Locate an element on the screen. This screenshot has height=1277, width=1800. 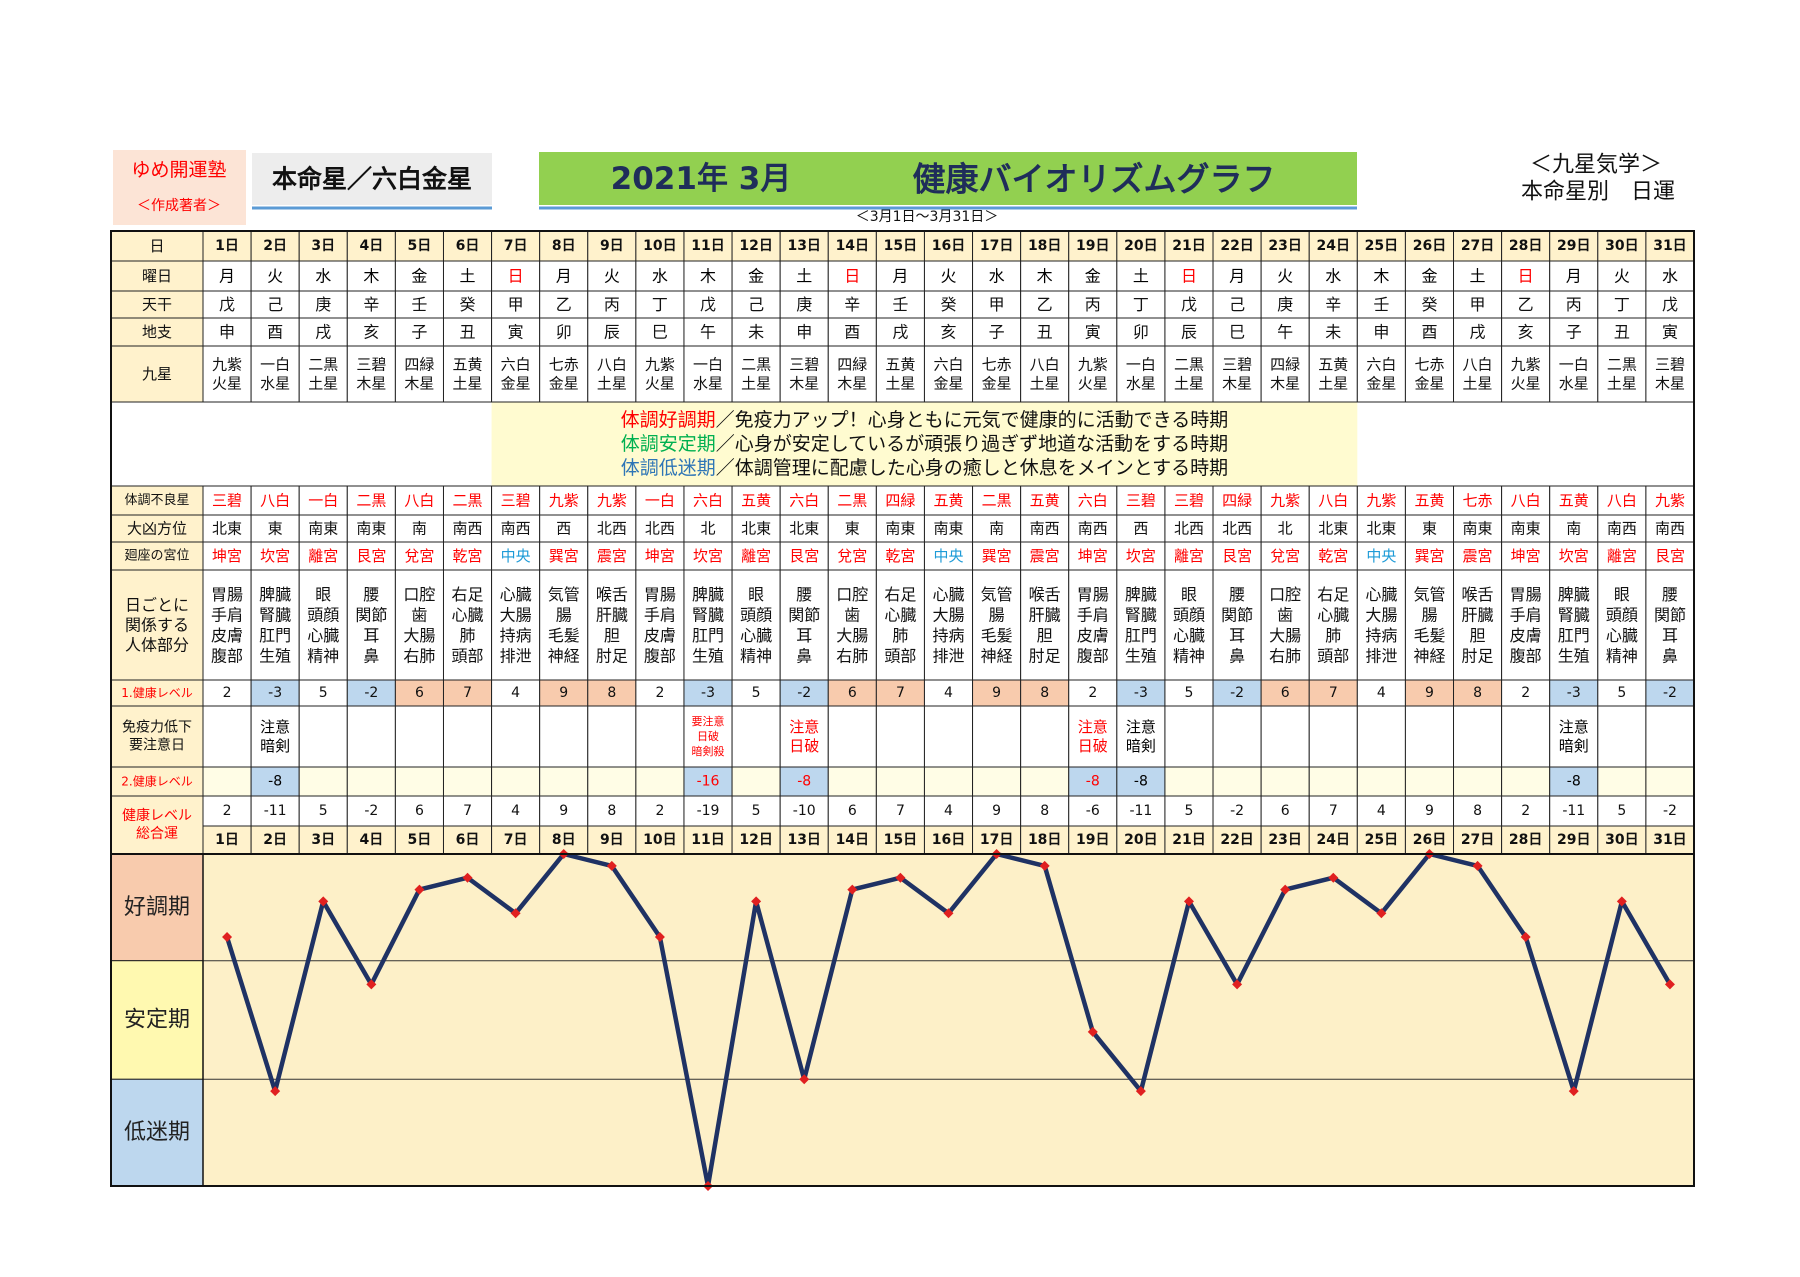
cell-text: 22日 is located at coordinates (1236, 840).